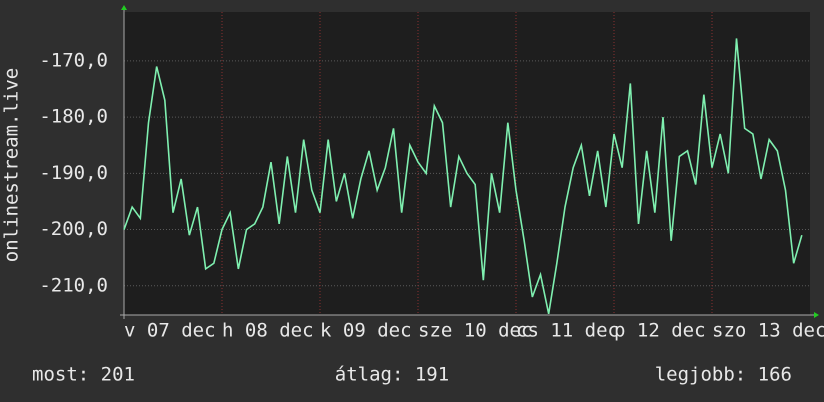 This screenshot has width=824, height=402. Describe the element at coordinates (660, 331) in the screenshot. I see `x-tick-label: p 12 dec` at that location.